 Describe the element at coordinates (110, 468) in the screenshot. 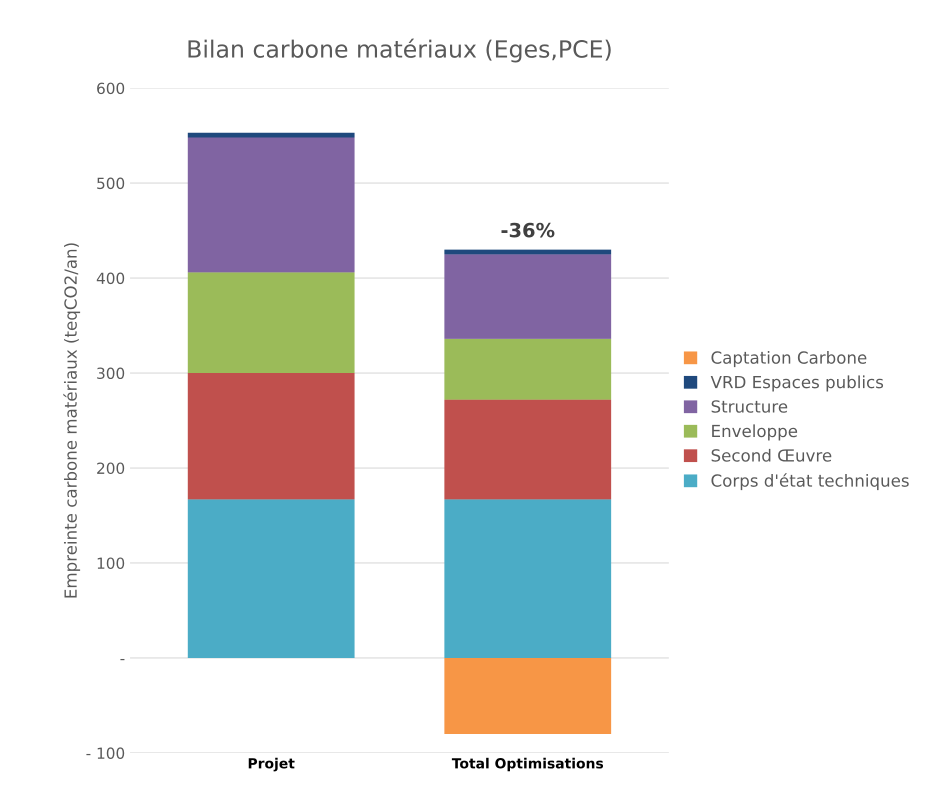

I see `y-tick-label: 200` at that location.